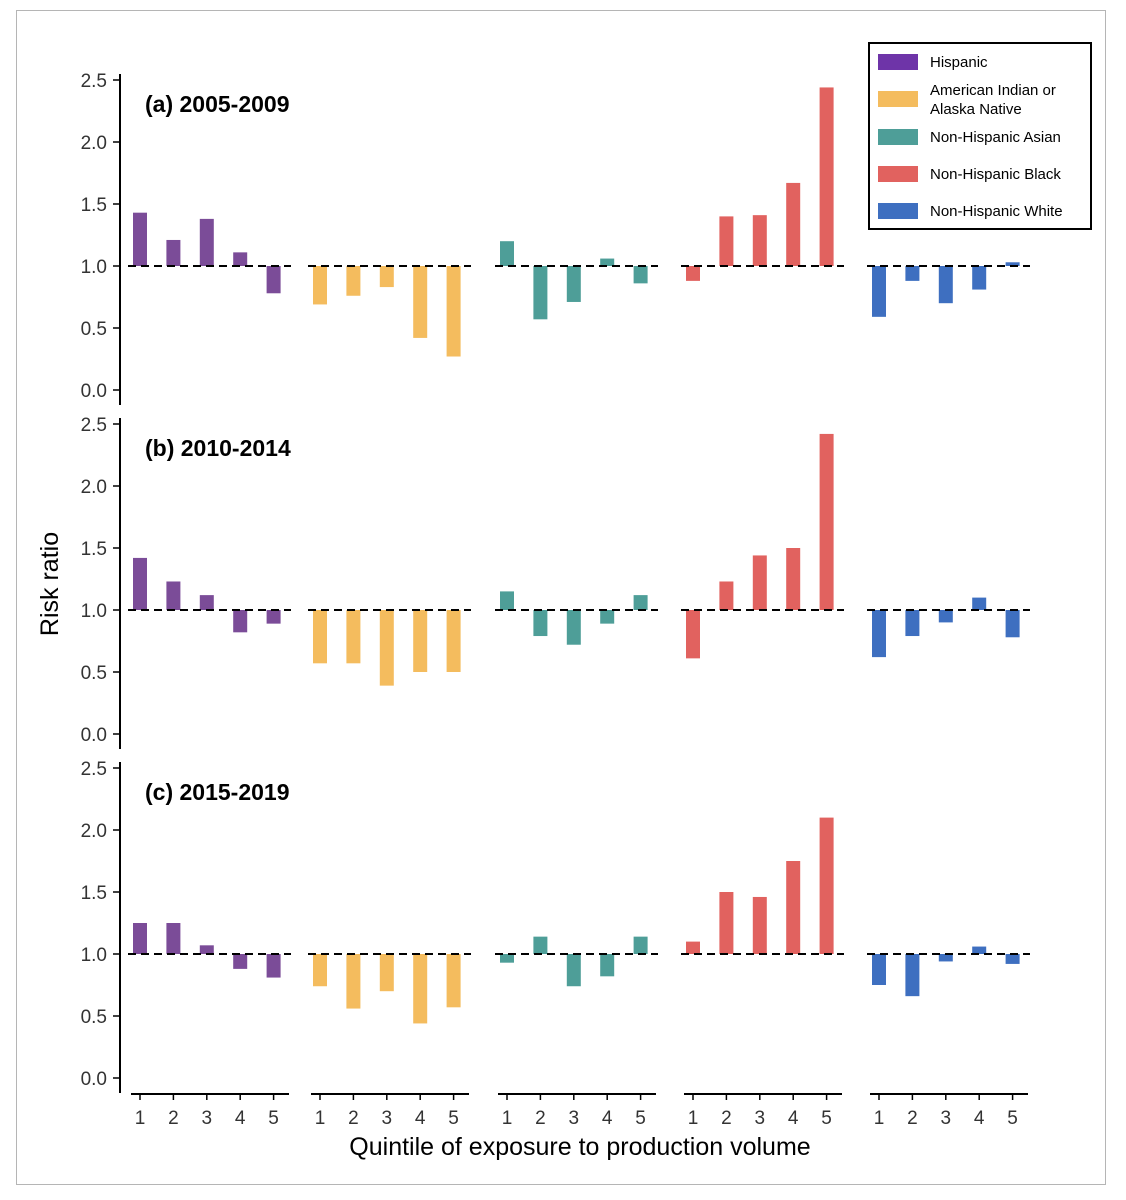  Describe the element at coordinates (959, 62) in the screenshot. I see `legend-label-hispanic: Hispanic` at that location.